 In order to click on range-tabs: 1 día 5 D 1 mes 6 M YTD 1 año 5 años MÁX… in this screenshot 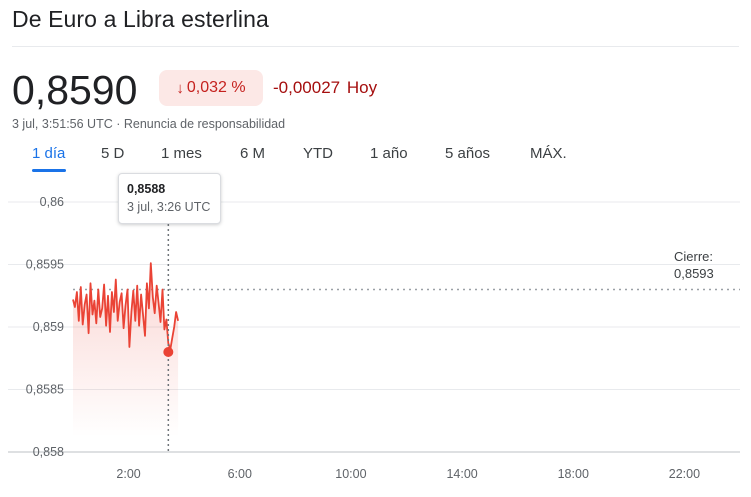, I will do `click(375, 158)`.